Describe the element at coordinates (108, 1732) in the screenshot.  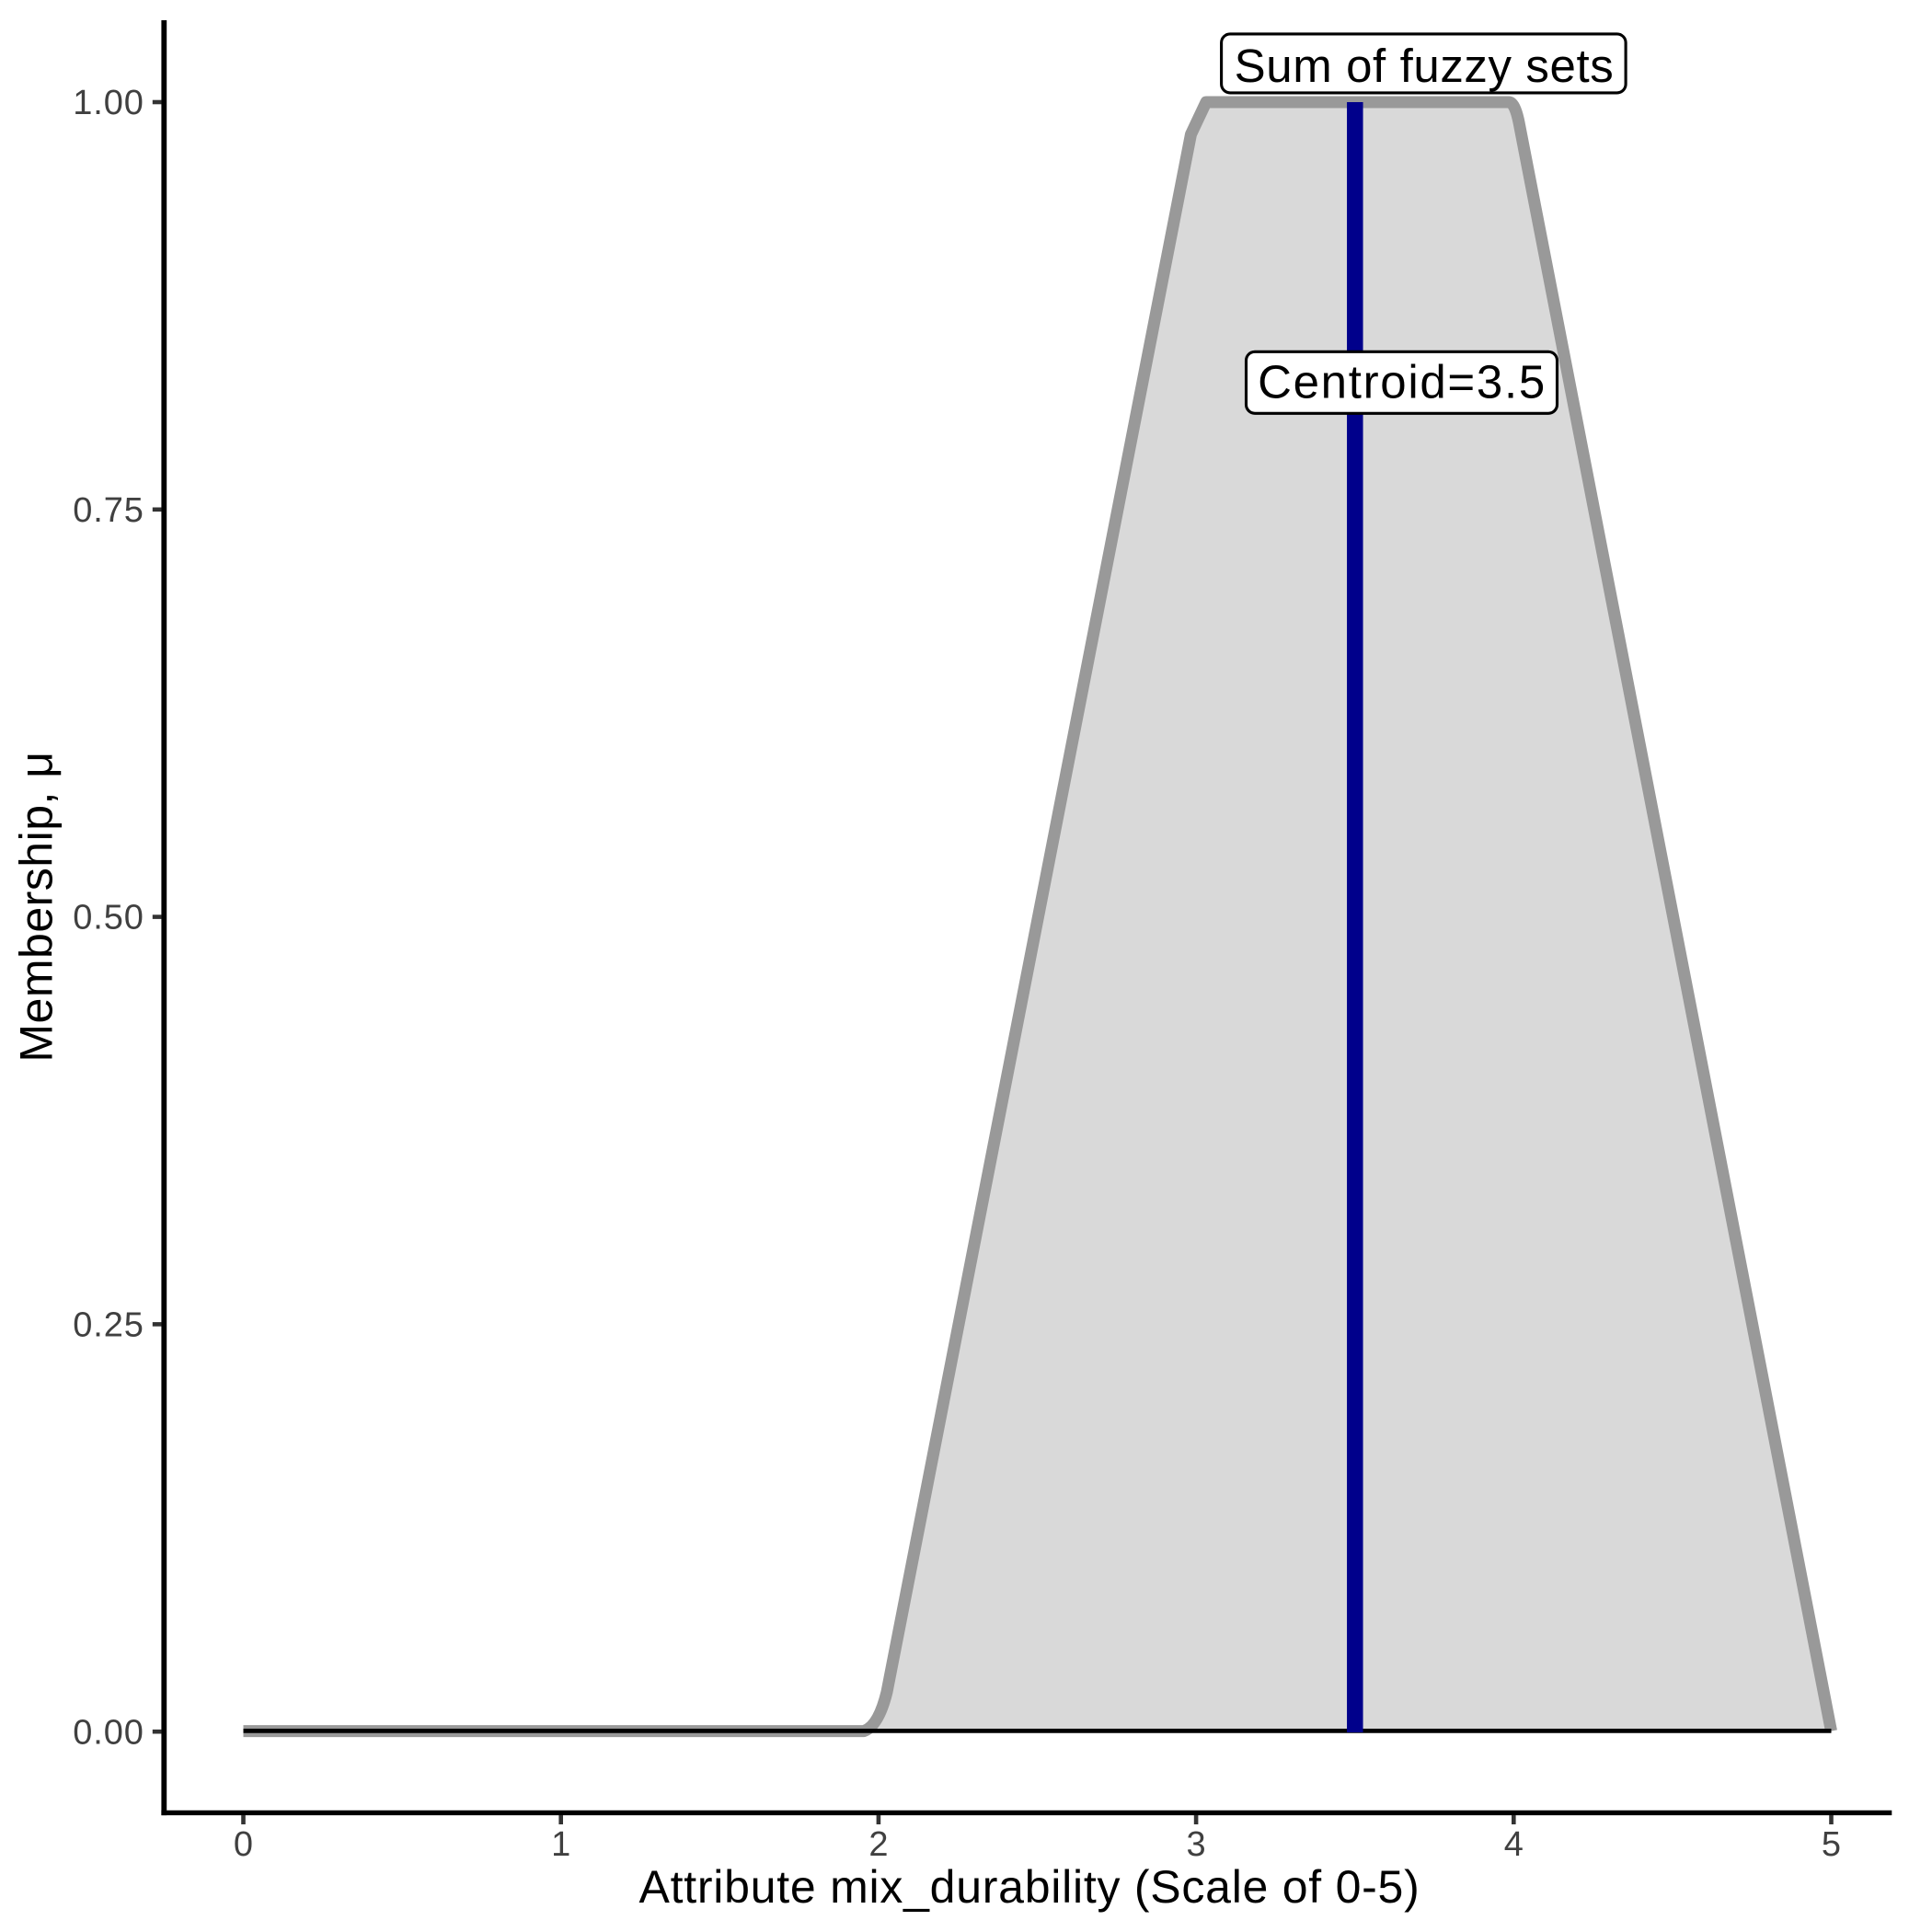
I see `svg-text: 0.00` at that location.